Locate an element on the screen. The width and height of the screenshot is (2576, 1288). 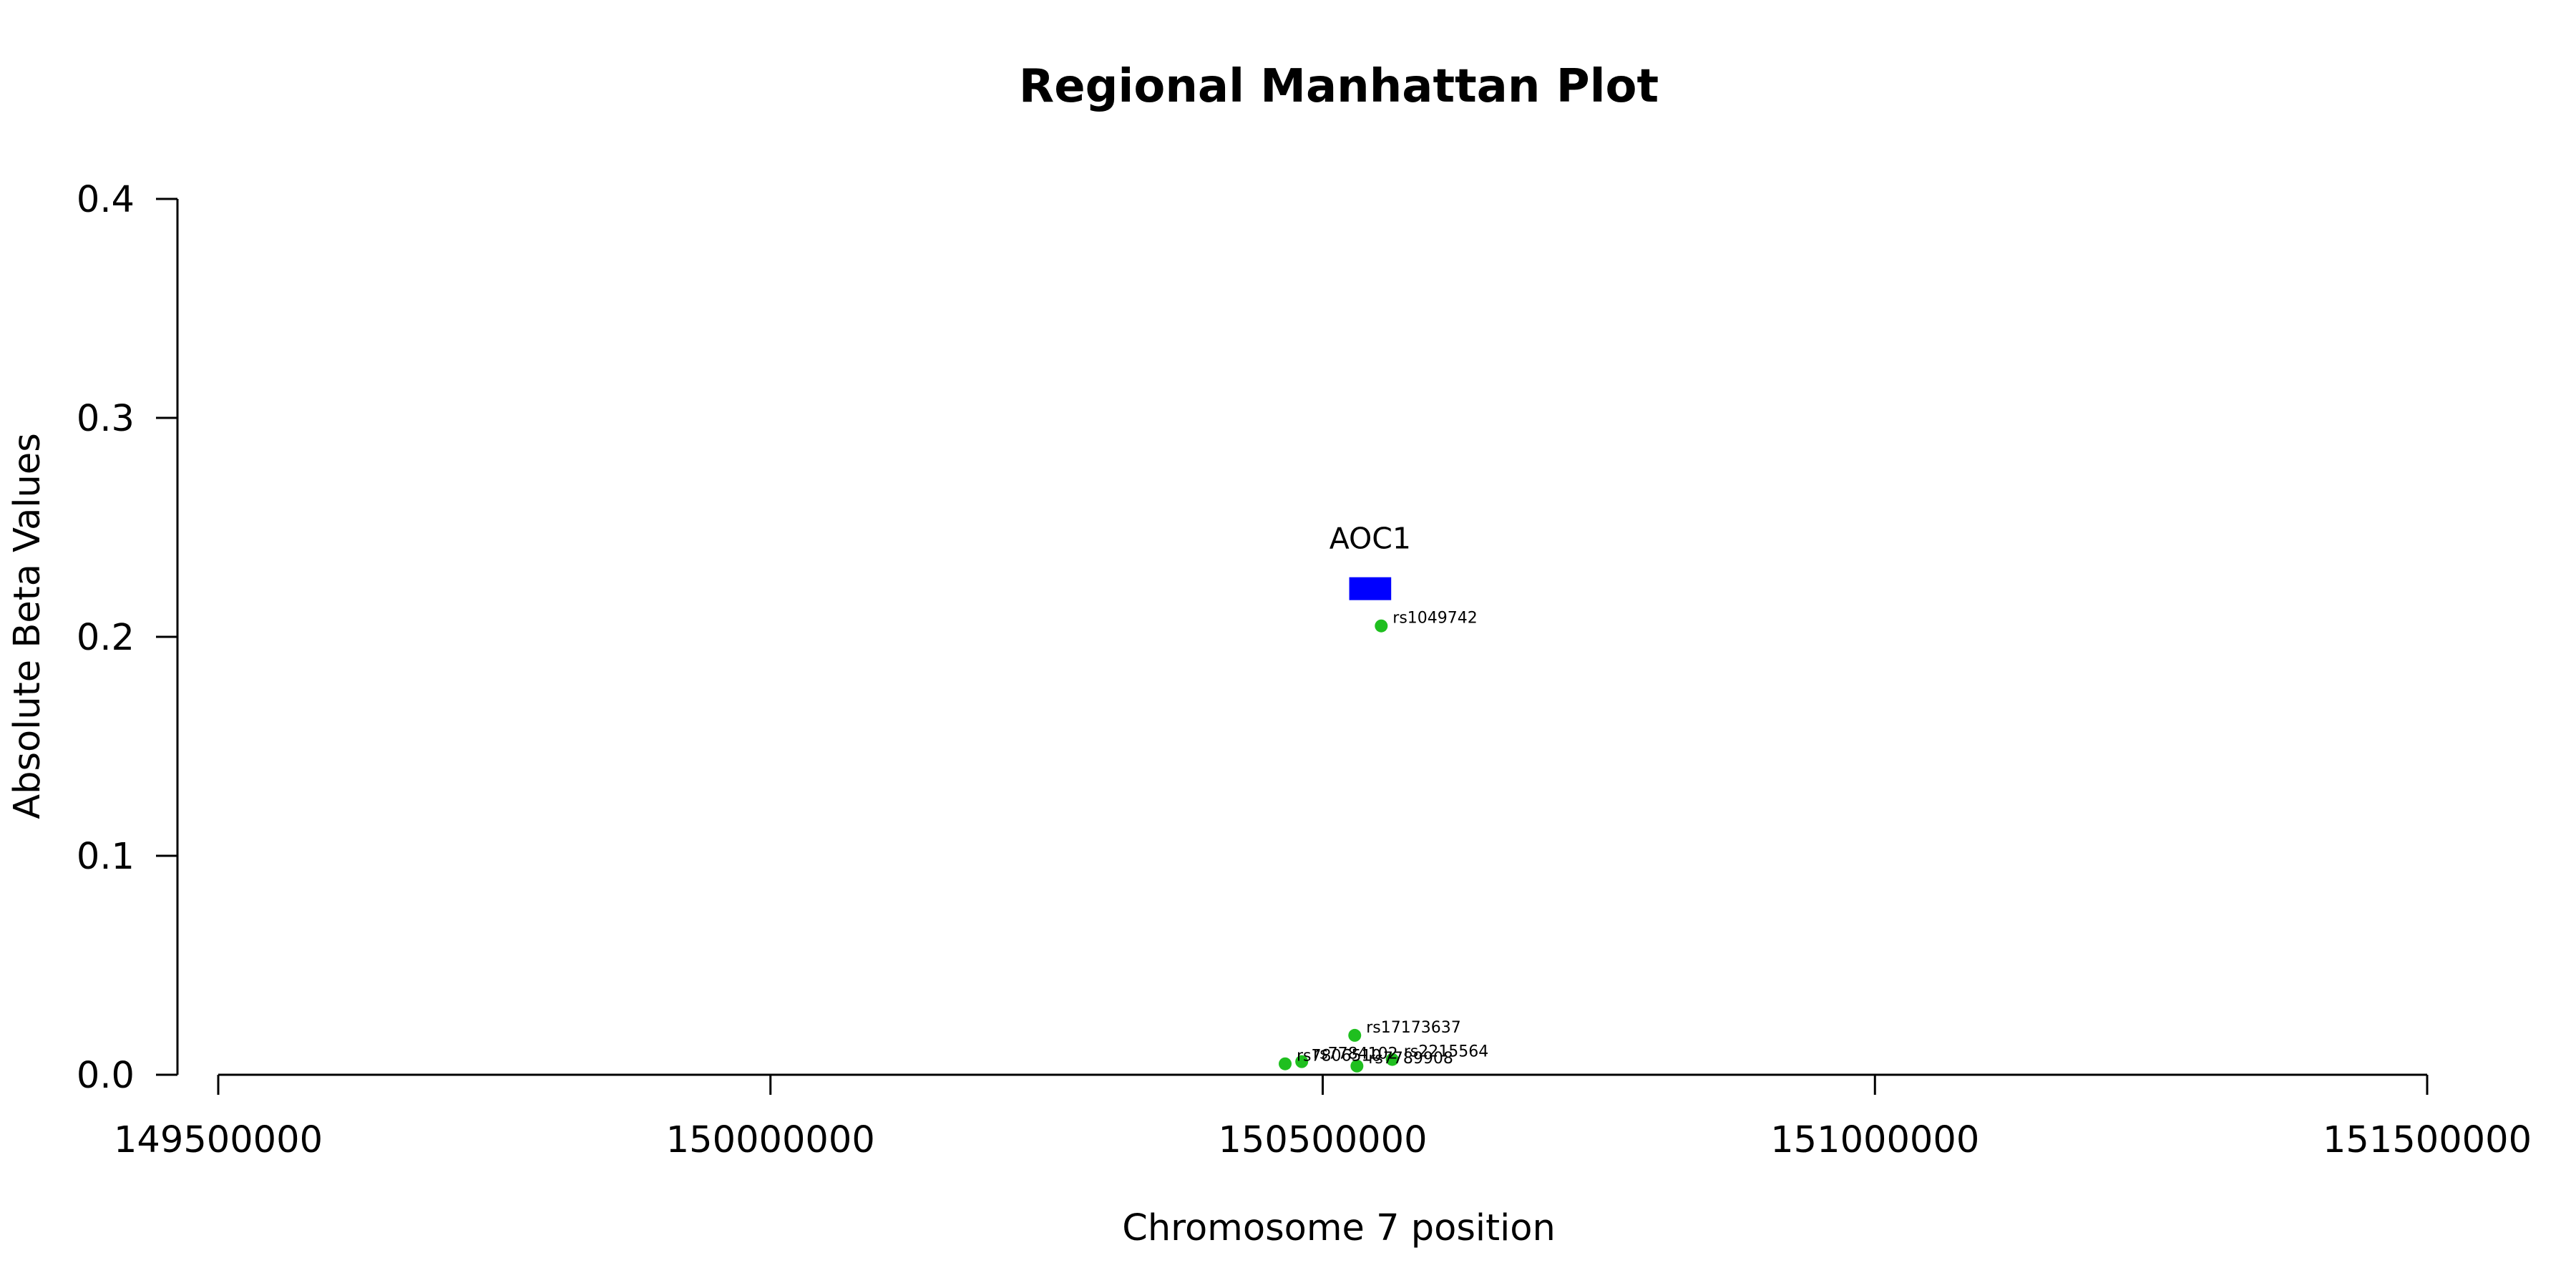
chart-title: Regional Manhattan Plot is located at coordinates (1339, 86).